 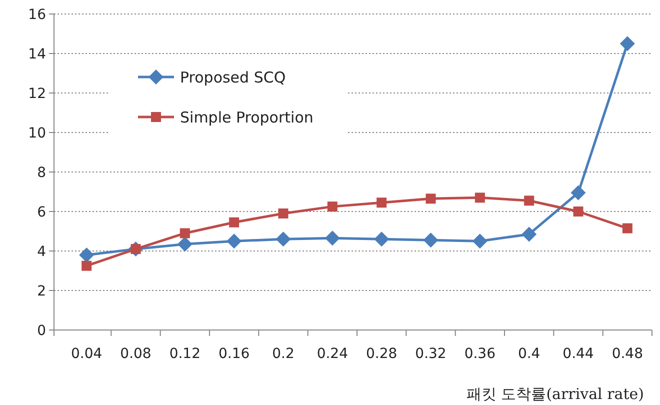 I want to click on x-axis-title: 패킷 도착률(arrival rate), so click(x=555, y=394).